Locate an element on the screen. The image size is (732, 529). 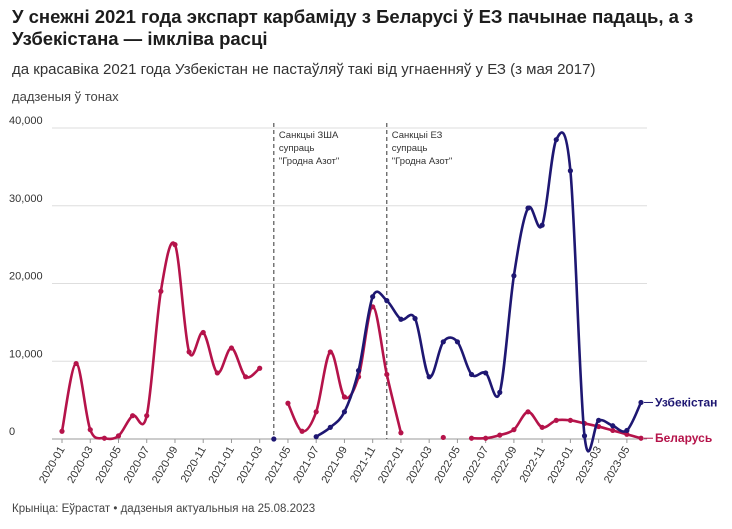
y-tick-label: 20,000 is located at coordinates (26, 277).